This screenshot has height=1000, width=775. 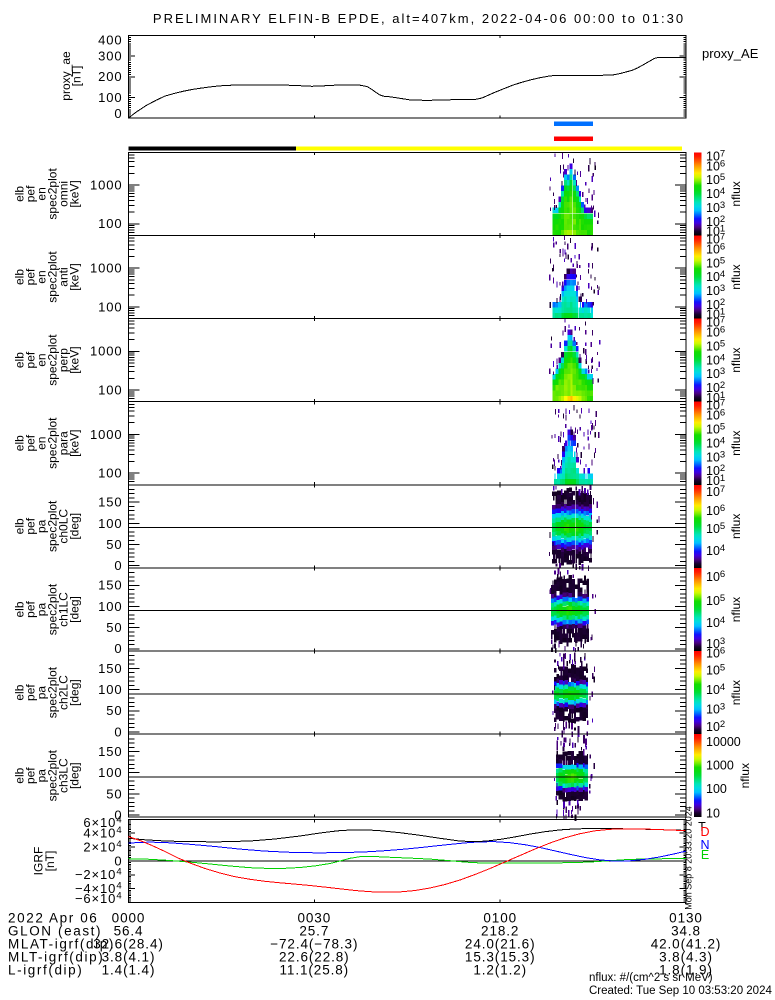 What do you see at coordinates (39, 861) in the screenshot?
I see `svg-text: IGRF` at bounding box center [39, 861].